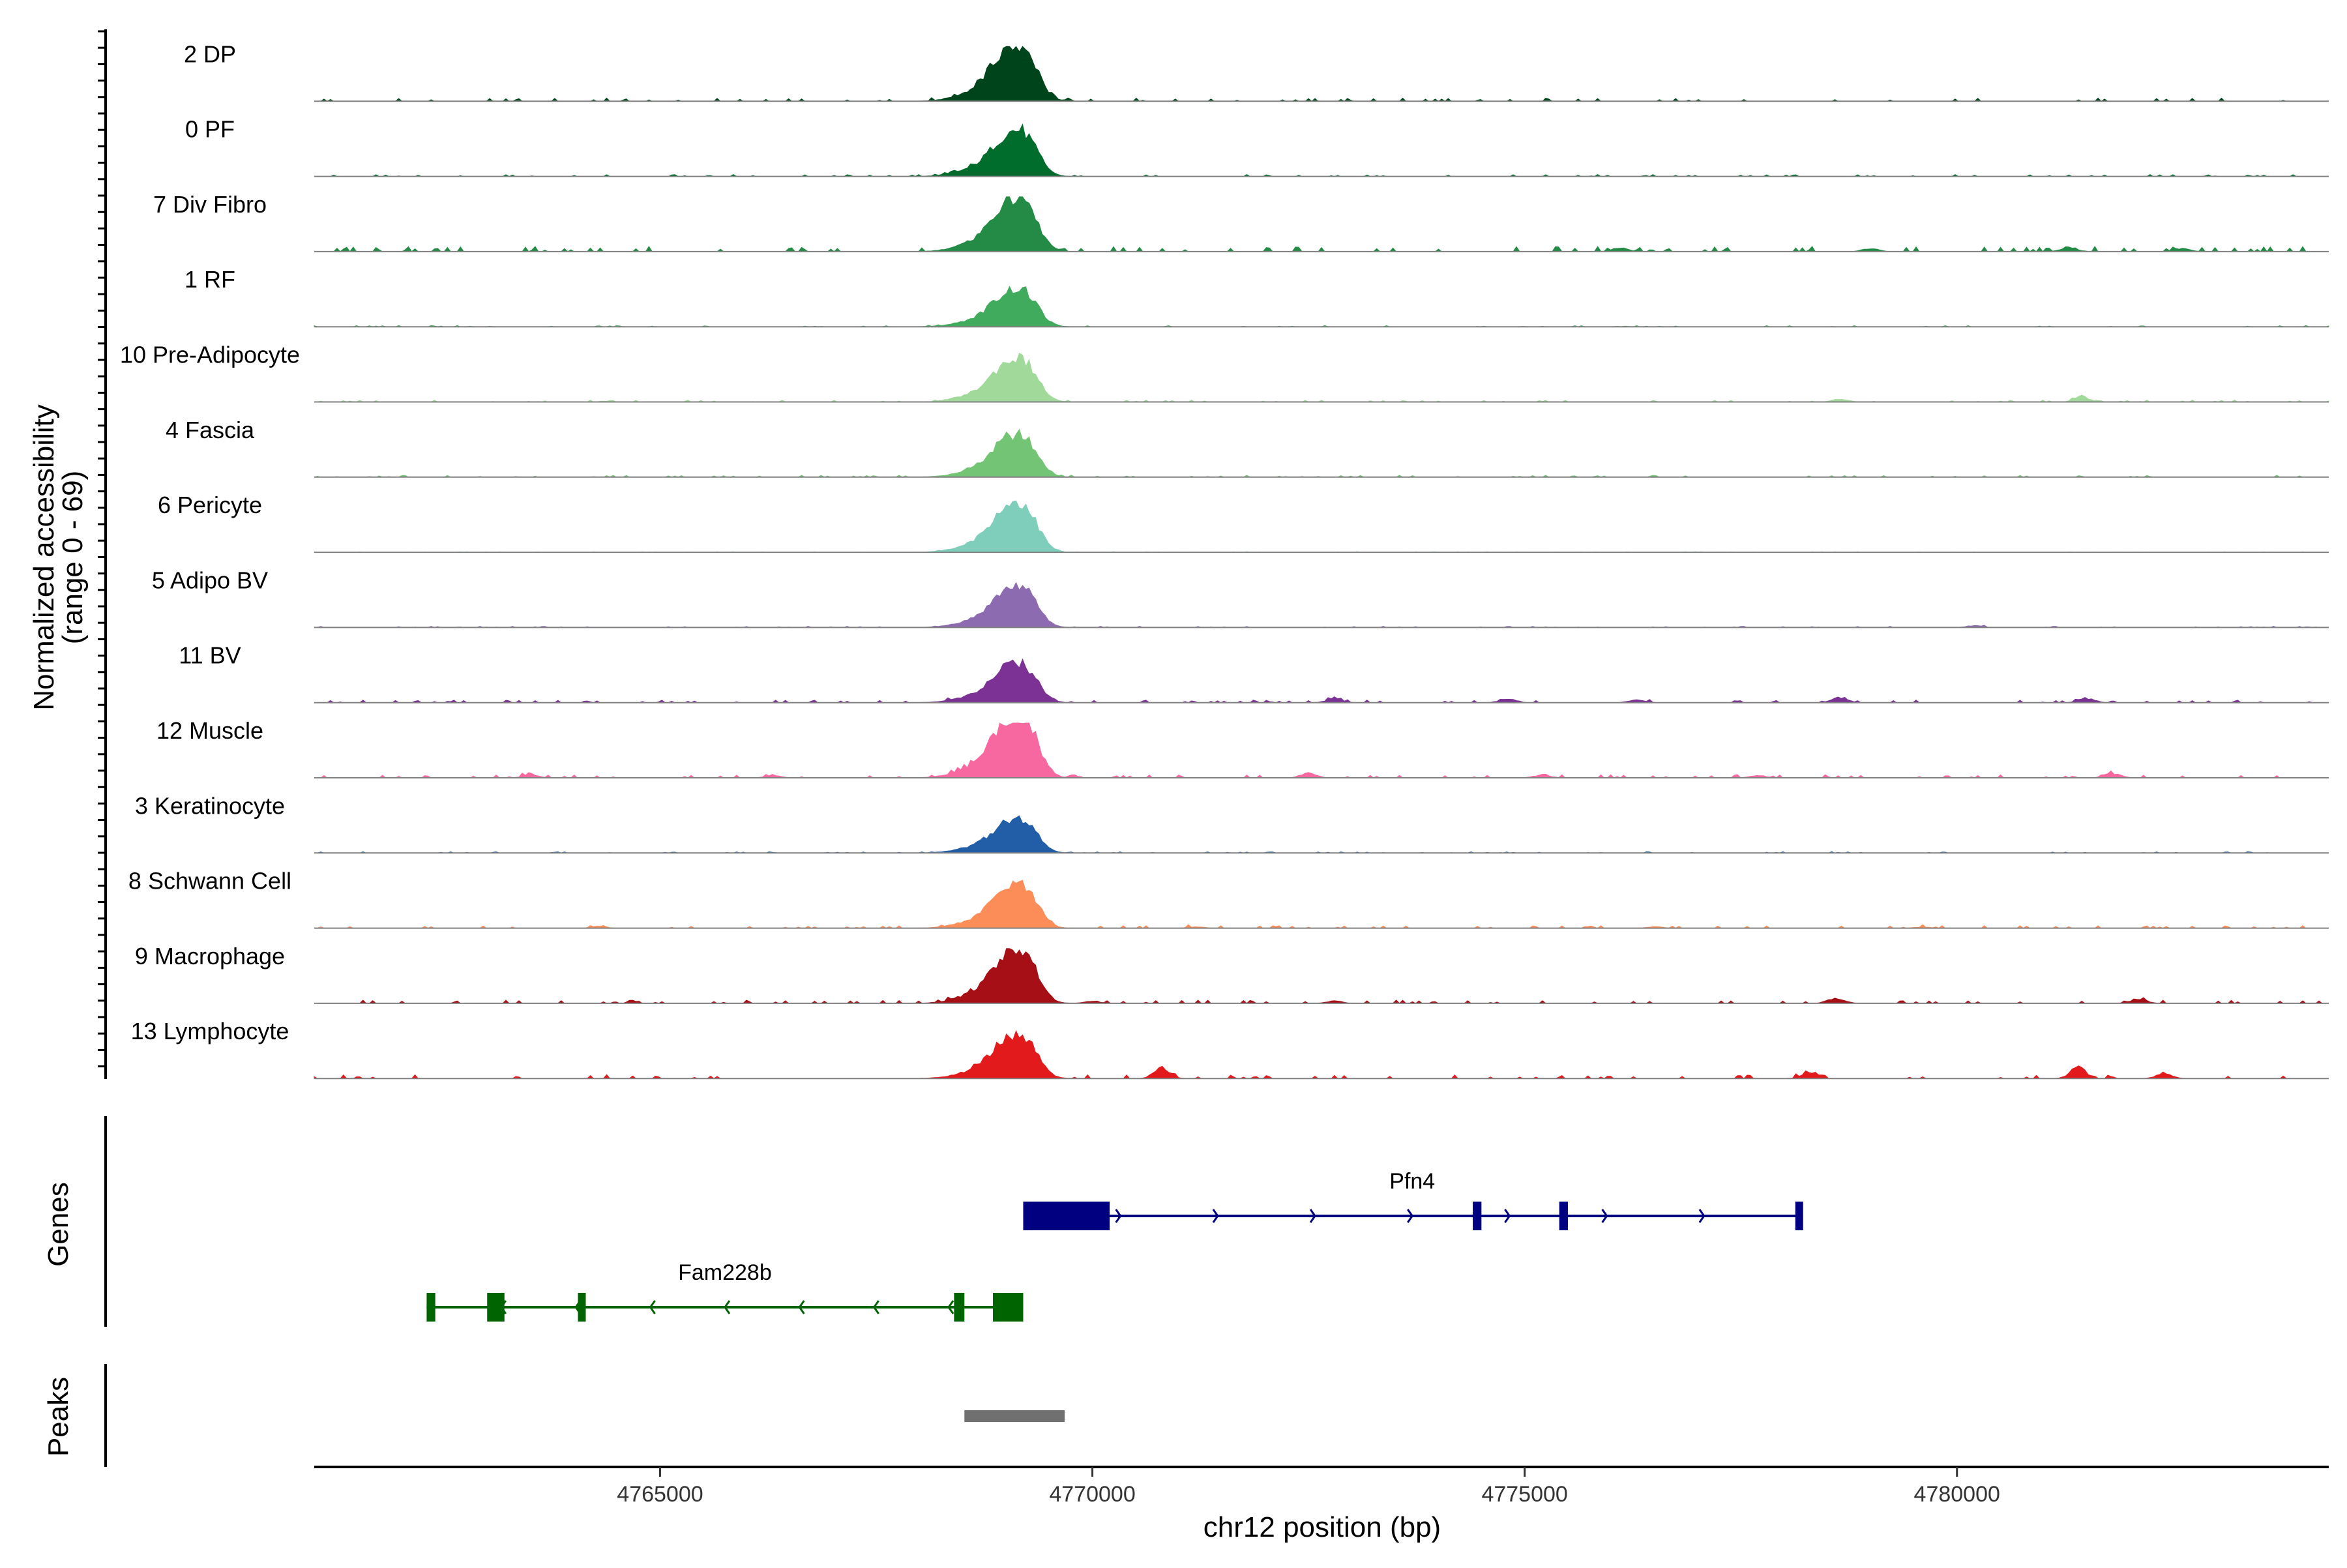 This screenshot has width=2347, height=1568. What do you see at coordinates (209, 731) in the screenshot?
I see `track-label: 12 Muscle` at bounding box center [209, 731].